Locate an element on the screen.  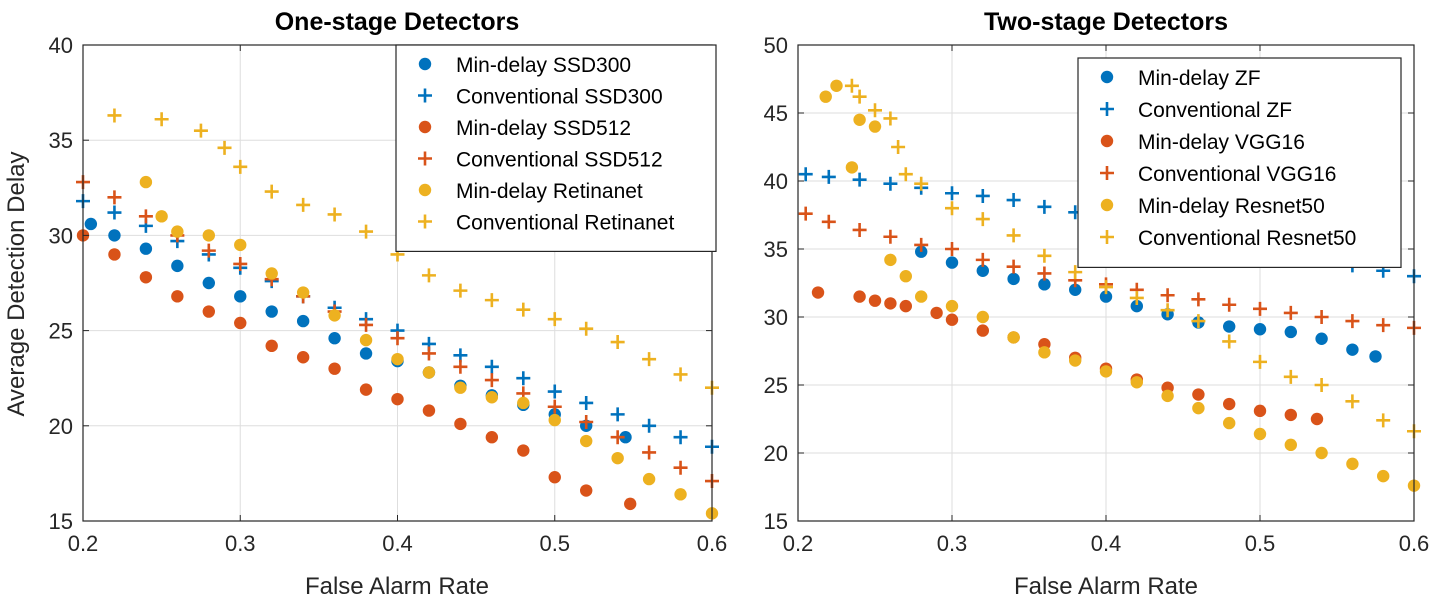
x-tick-label: 0.5 is located at coordinates (1260, 543).